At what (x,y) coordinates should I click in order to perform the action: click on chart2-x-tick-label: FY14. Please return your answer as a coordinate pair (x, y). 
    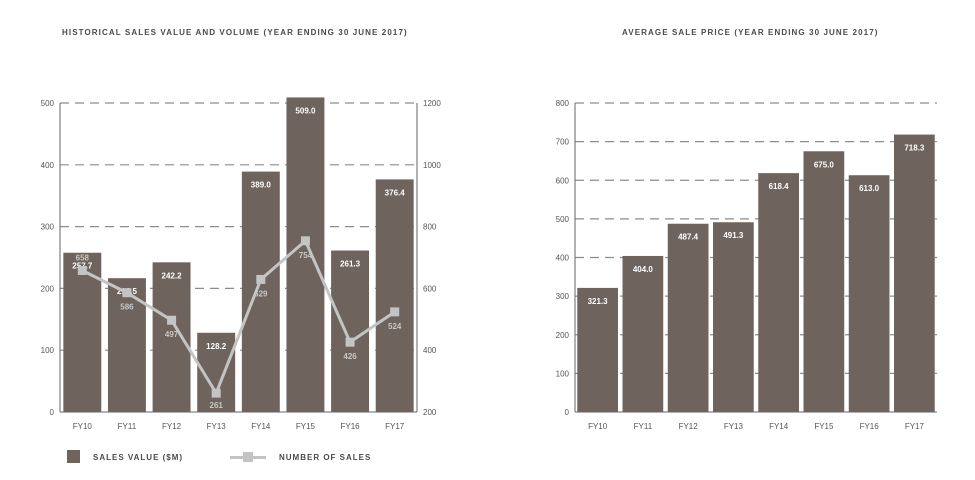
    Looking at the image, I should click on (779, 426).